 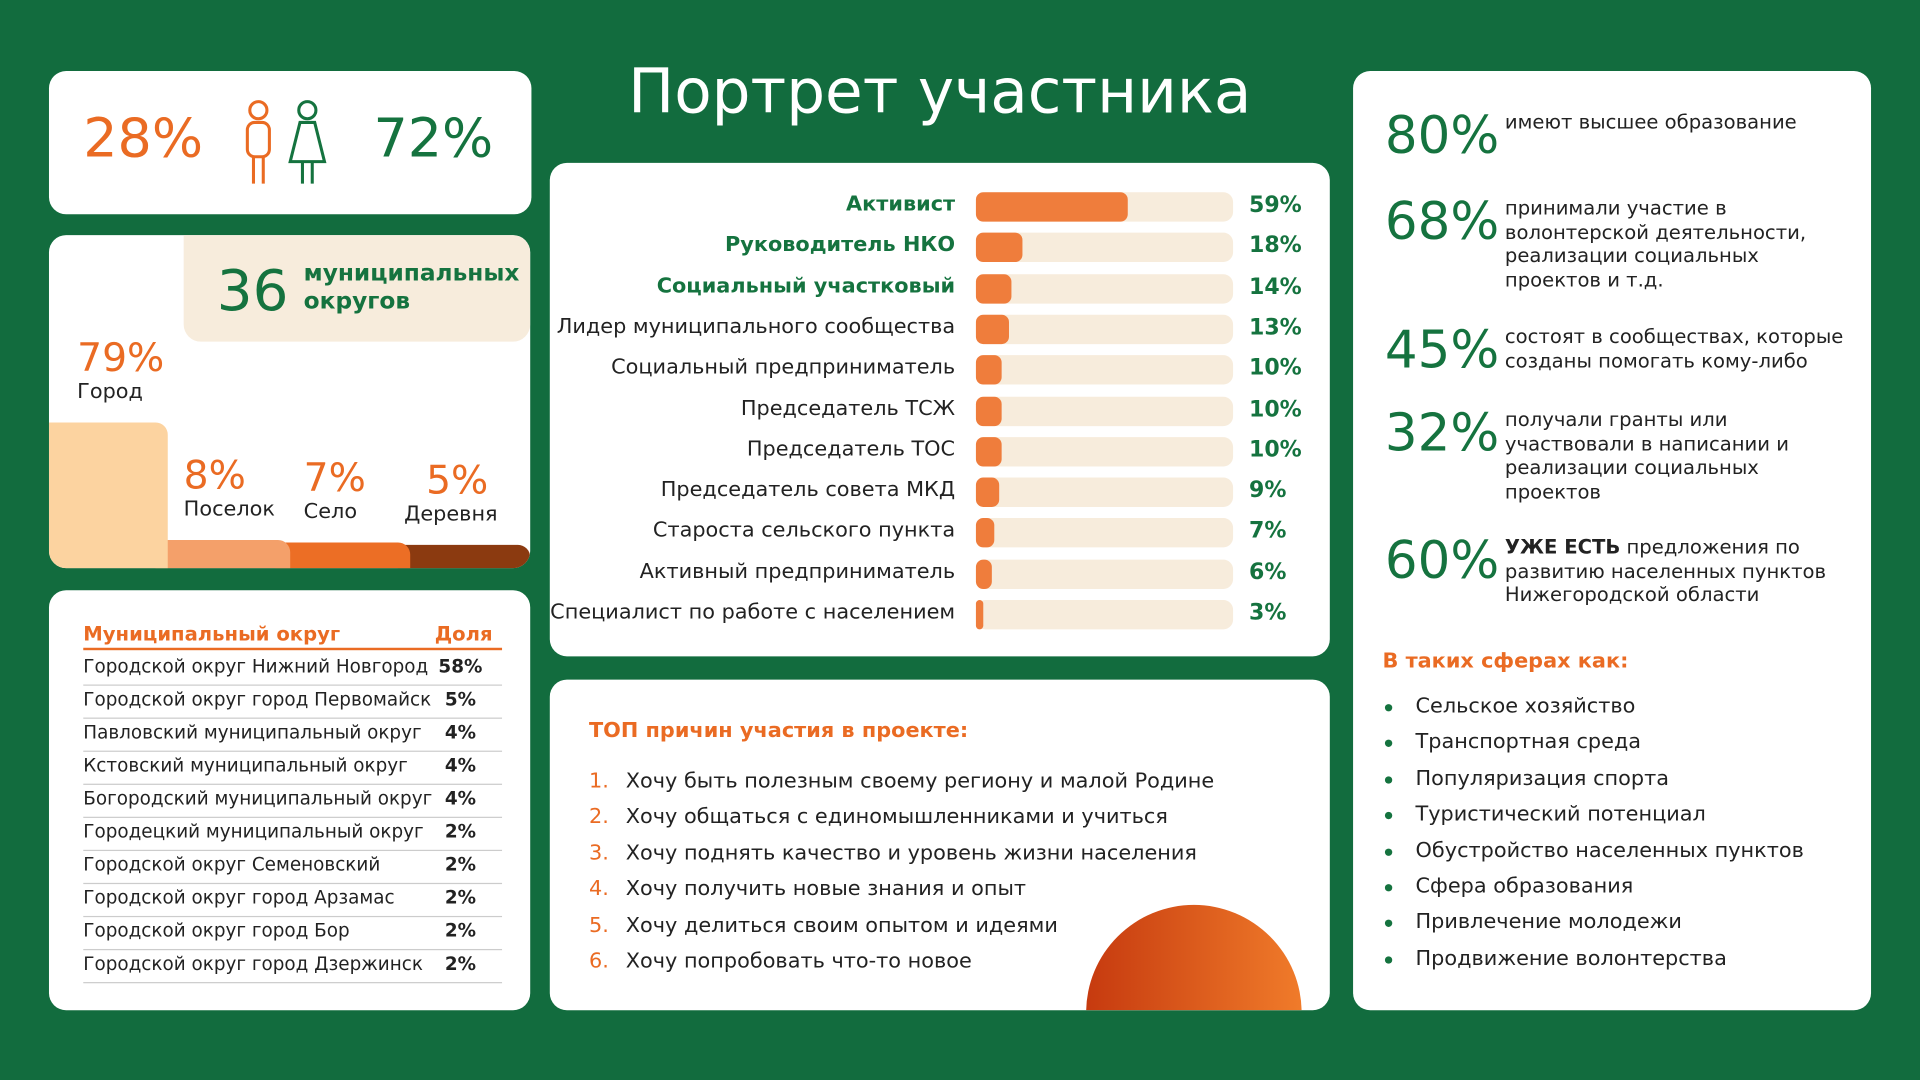 I want to click on reason-num: 2., so click(x=598, y=817).